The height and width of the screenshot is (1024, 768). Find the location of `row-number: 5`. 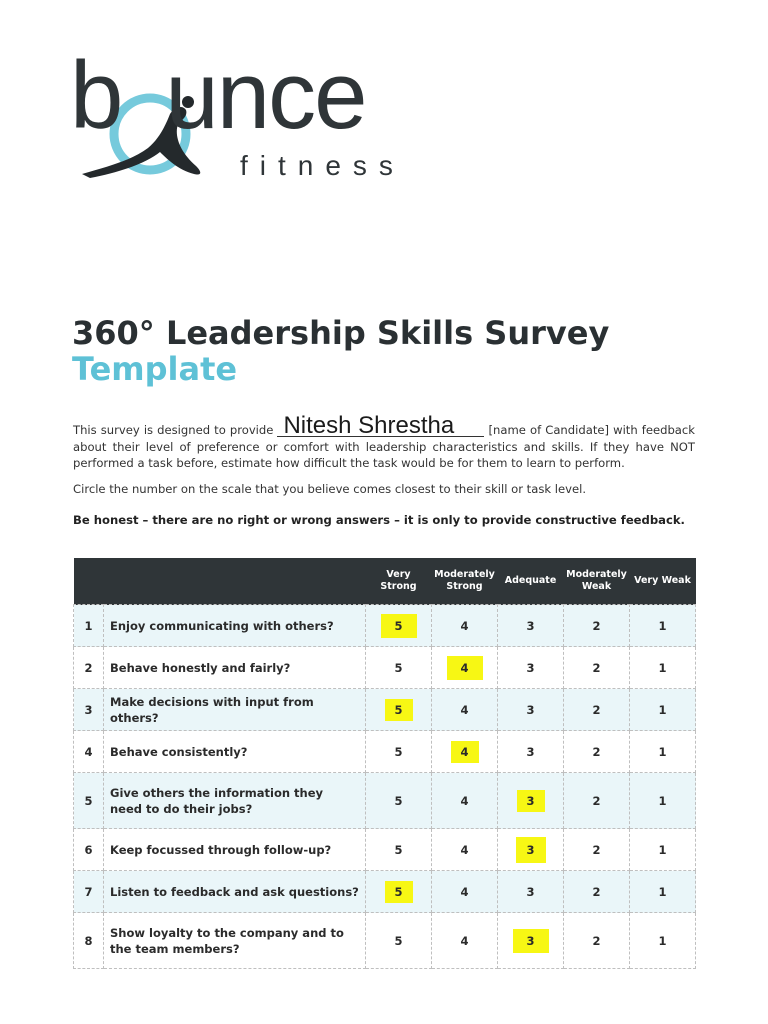

row-number: 5 is located at coordinates (88, 800).